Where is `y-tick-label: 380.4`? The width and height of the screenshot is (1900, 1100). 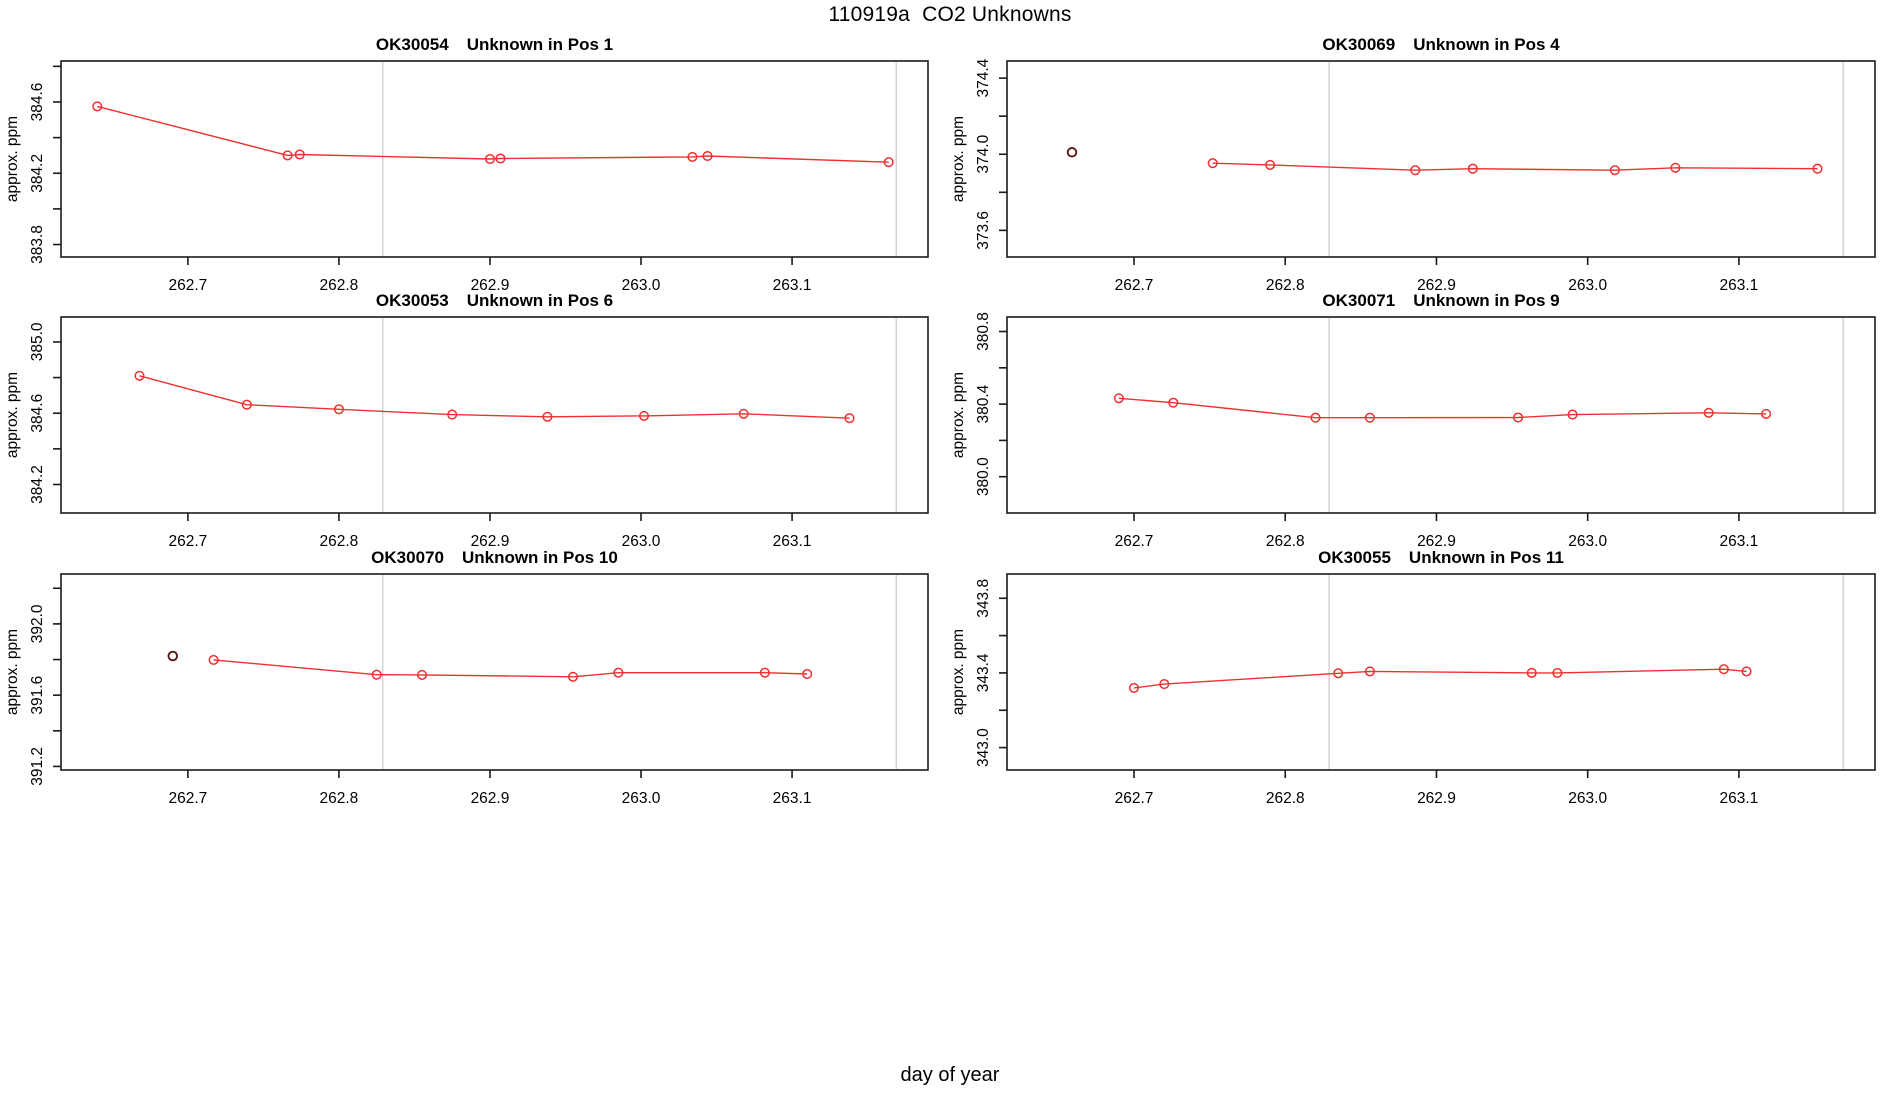
y-tick-label: 380.4 is located at coordinates (983, 403).